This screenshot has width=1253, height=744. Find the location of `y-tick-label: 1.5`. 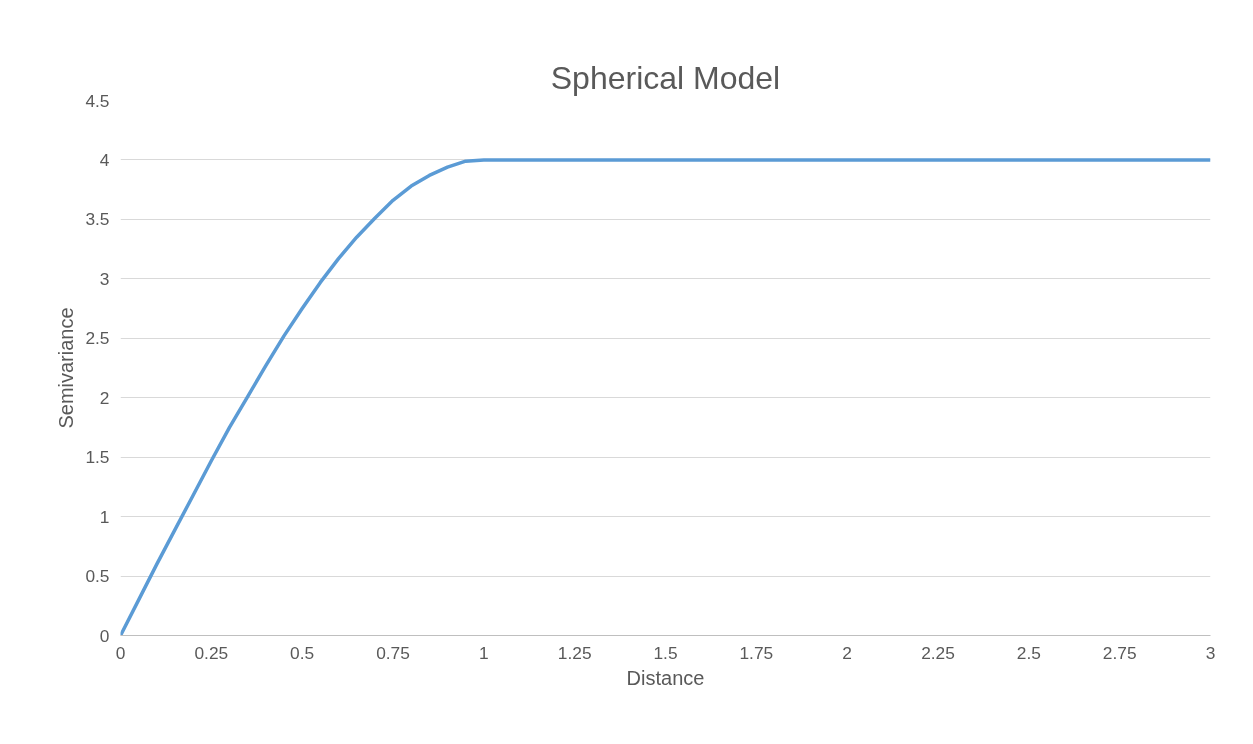

y-tick-label: 1.5 is located at coordinates (97, 457).